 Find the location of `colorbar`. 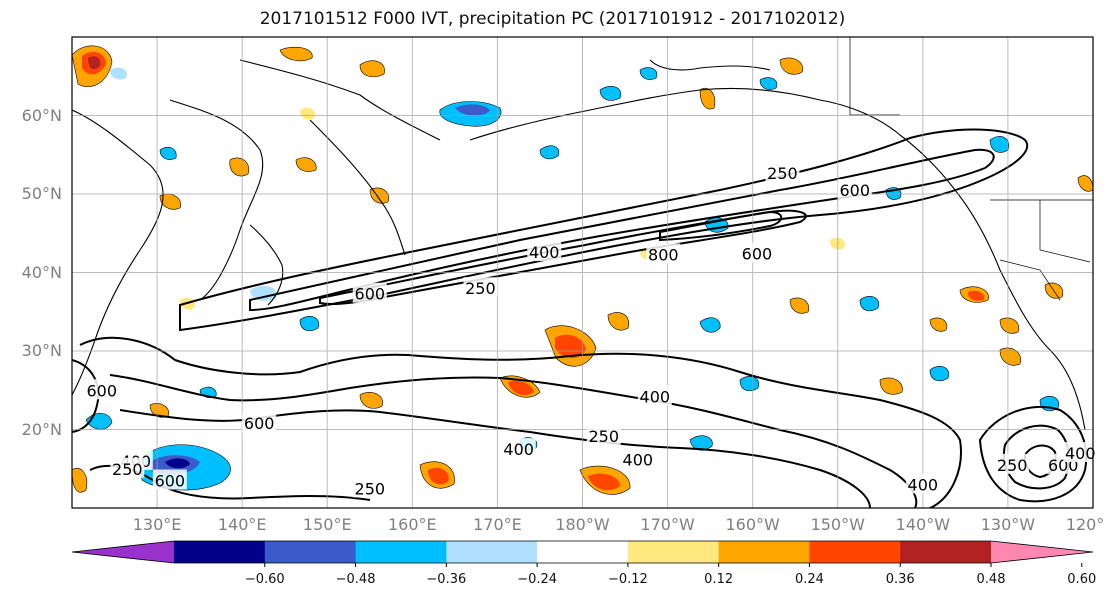

colorbar is located at coordinates (582, 553).